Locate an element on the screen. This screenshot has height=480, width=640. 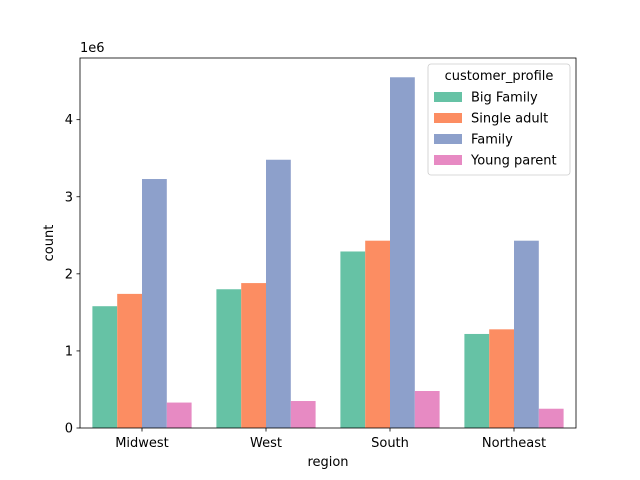
x-tick-label: Midwest is located at coordinates (142, 443).